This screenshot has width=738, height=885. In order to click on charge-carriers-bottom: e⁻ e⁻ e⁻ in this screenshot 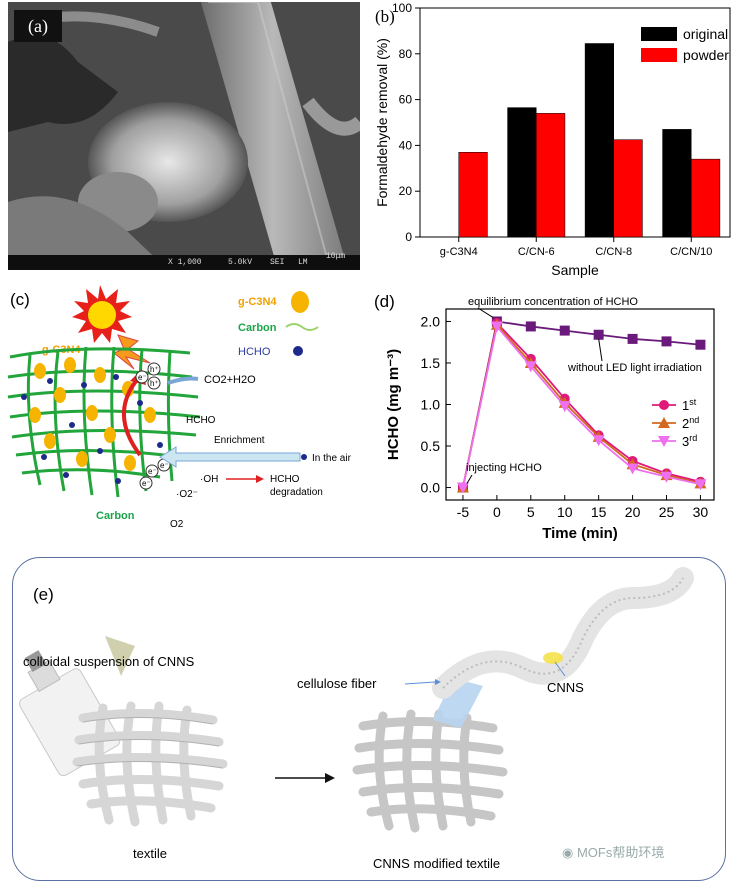, I will do `click(155, 474)`.